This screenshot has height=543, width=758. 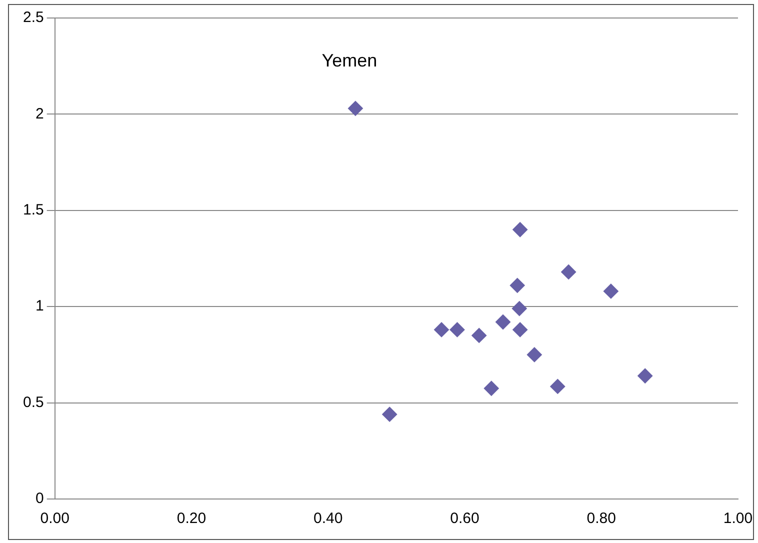 I want to click on x-tick-label: 0.20, so click(x=191, y=519).